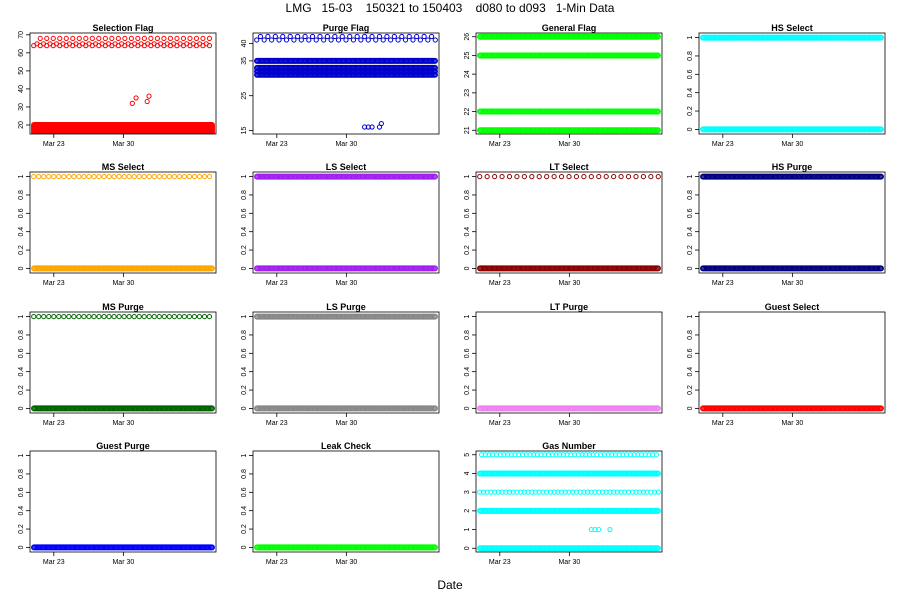 The image size is (900, 600). I want to click on y-tick-label: 30, so click(21, 107).